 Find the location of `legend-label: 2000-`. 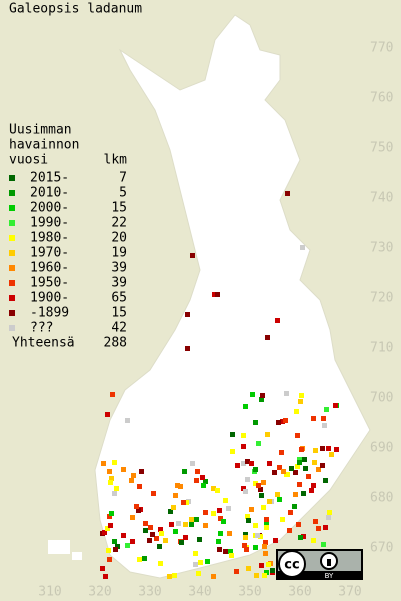

legend-label: 2000- is located at coordinates (49, 208).